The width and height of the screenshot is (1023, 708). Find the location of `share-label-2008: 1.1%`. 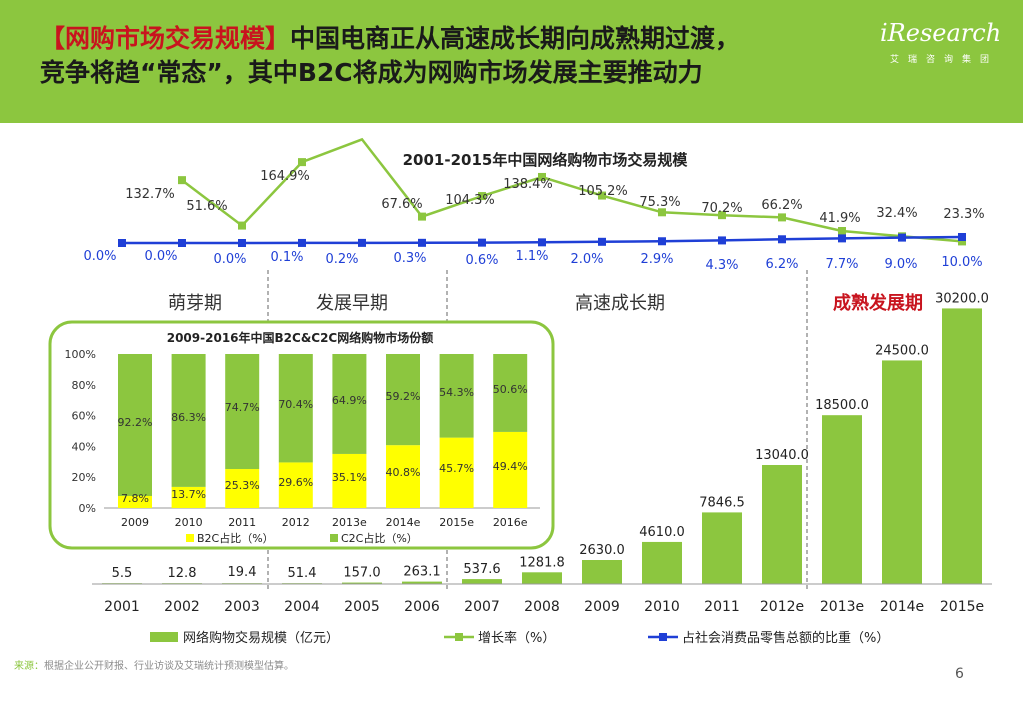

share-label-2008: 1.1% is located at coordinates (531, 256).